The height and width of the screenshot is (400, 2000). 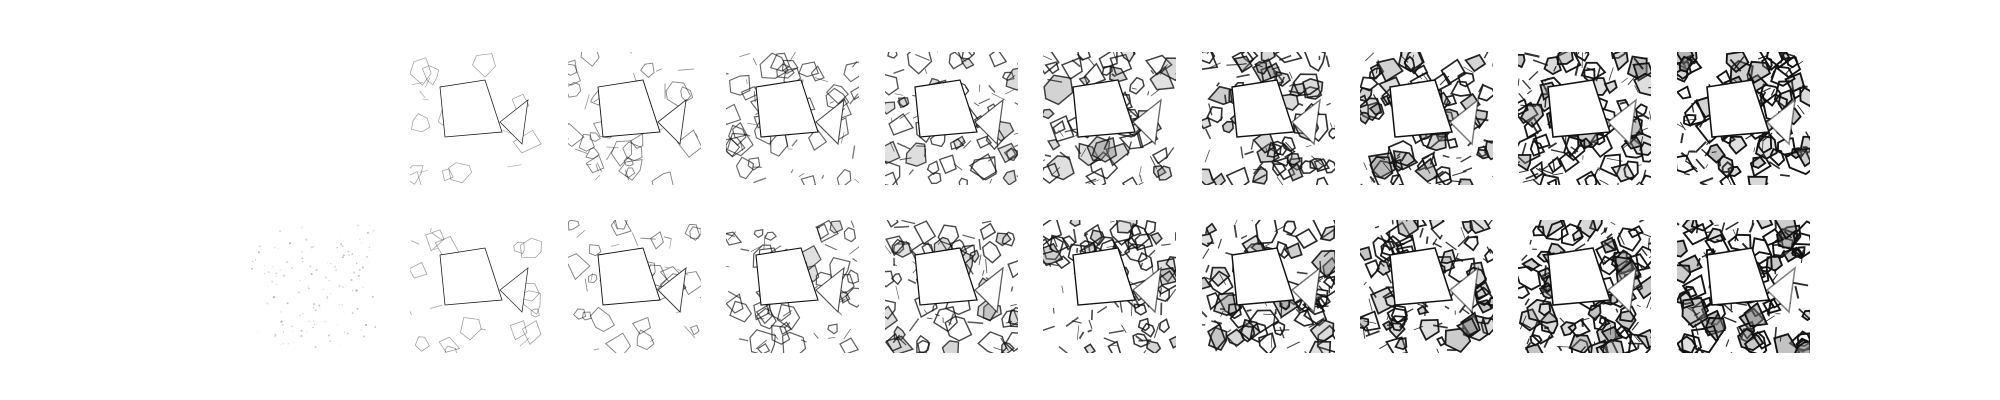 I want to click on texture-panel-r2-c7, so click(x=1268, y=286).